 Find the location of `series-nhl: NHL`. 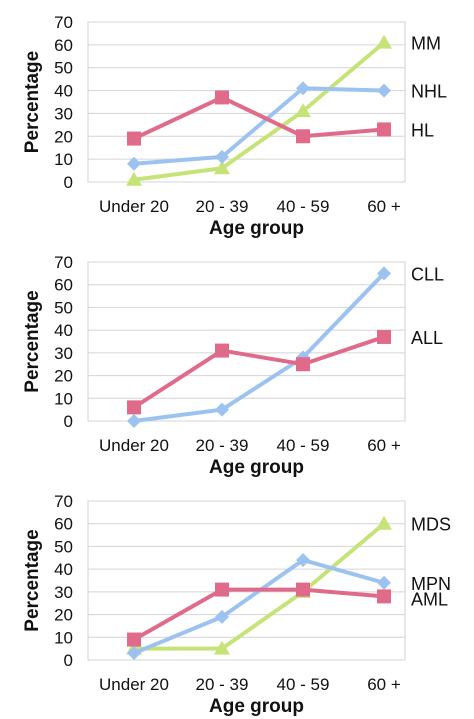

series-nhl: NHL is located at coordinates (287, 126).